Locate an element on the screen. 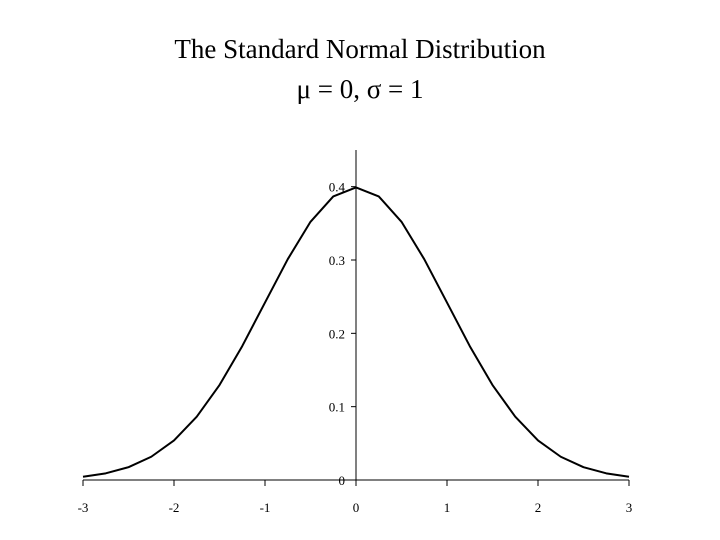  y-tick-label: 0.2 is located at coordinates (337, 333).